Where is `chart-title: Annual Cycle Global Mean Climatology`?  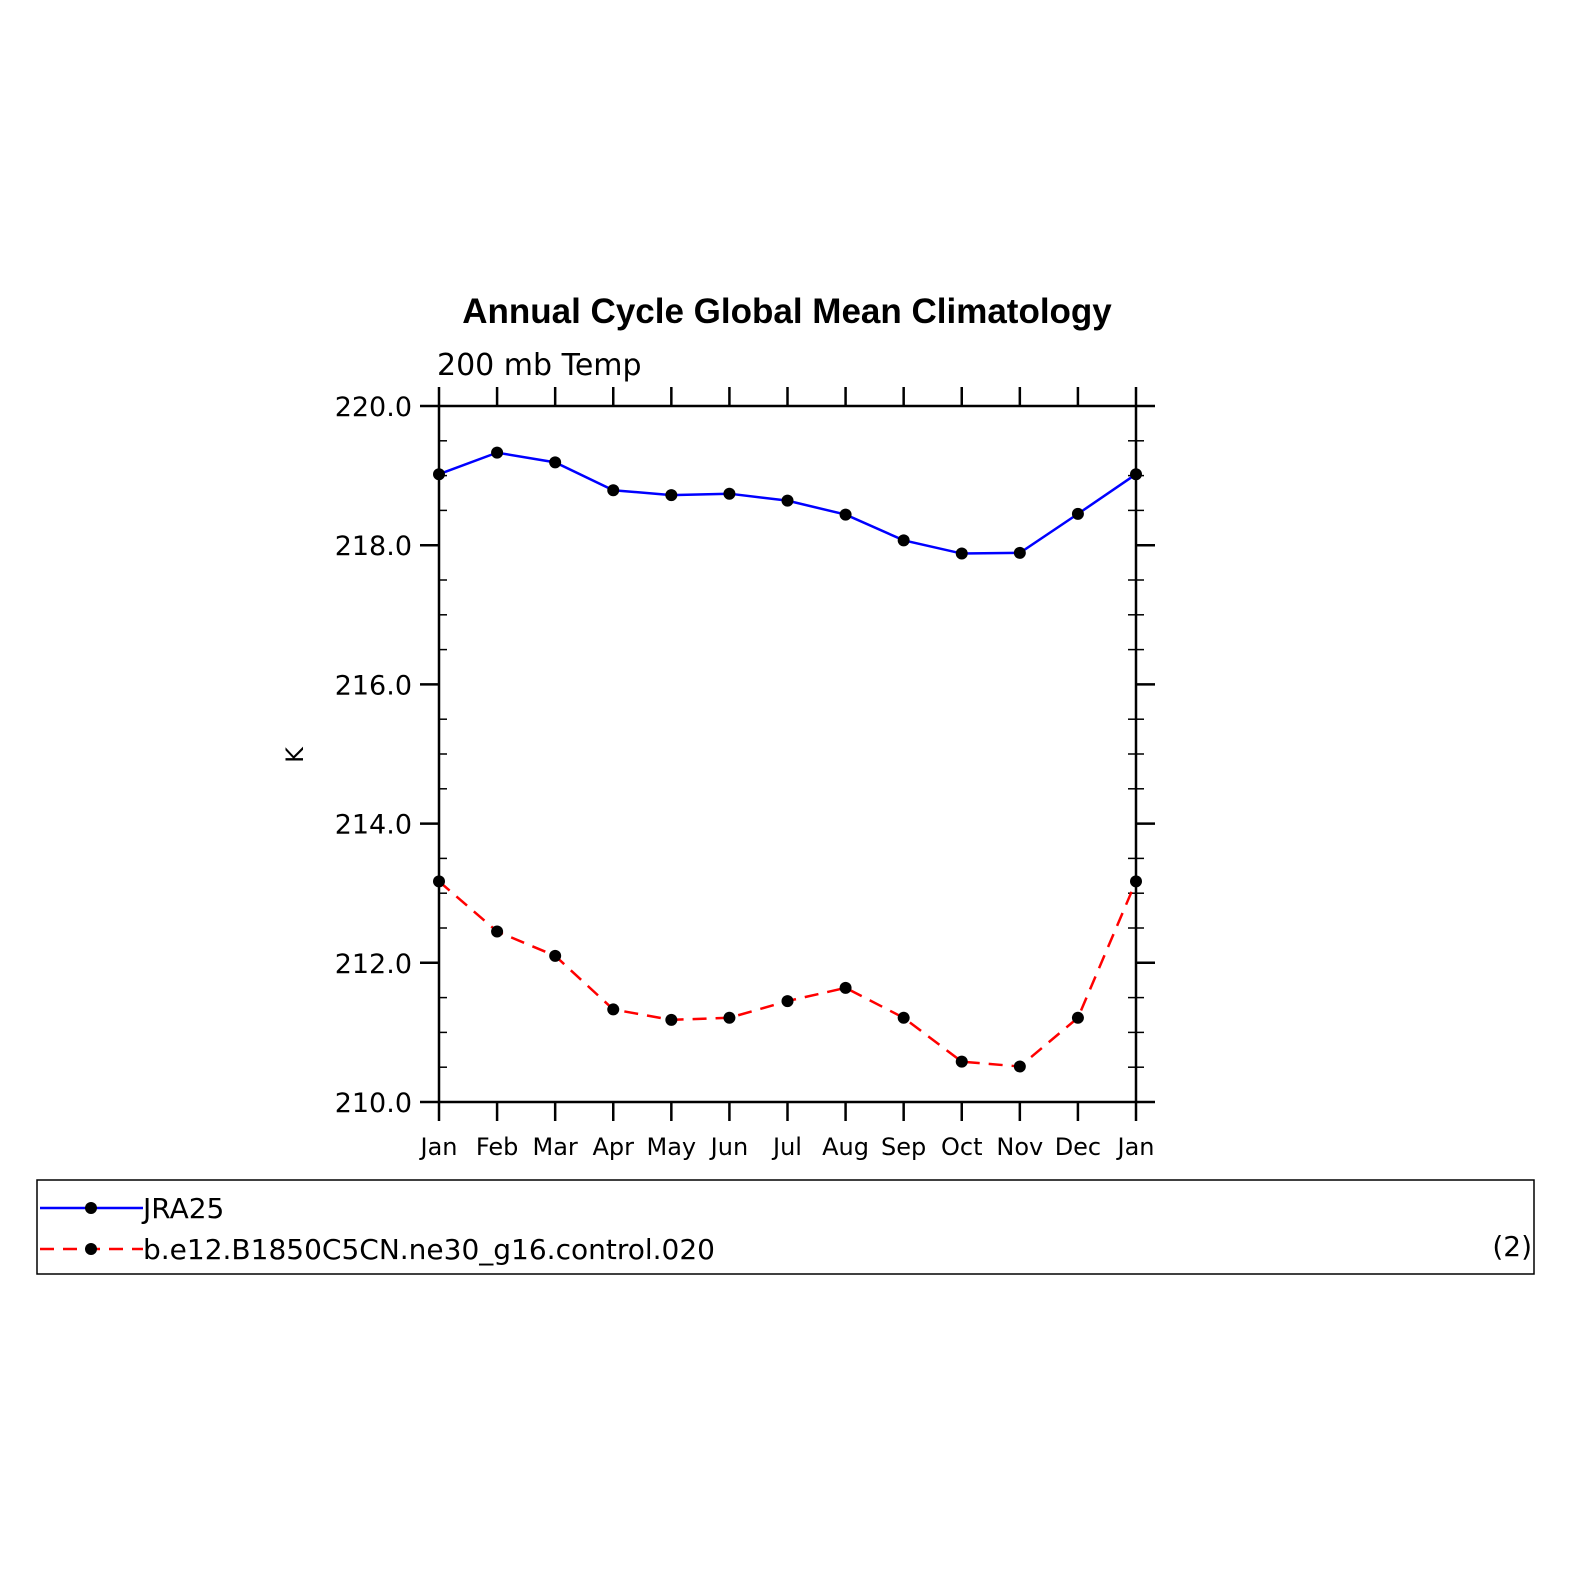 chart-title: Annual Cycle Global Mean Climatology is located at coordinates (787, 311).